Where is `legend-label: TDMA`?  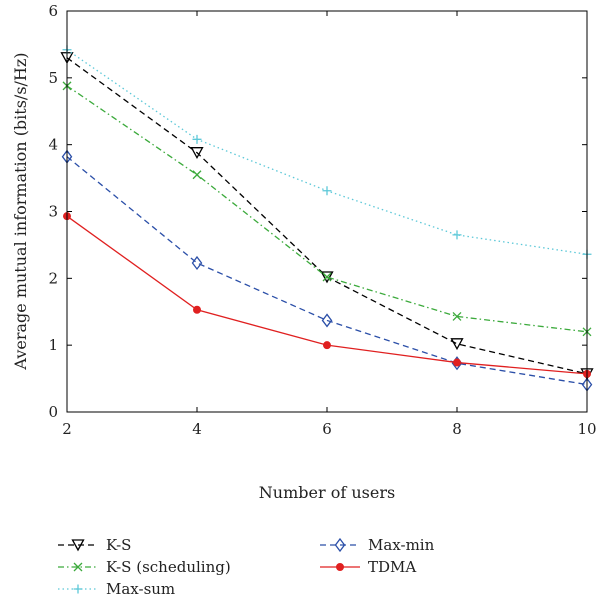
legend-label: TDMA is located at coordinates (392, 567).